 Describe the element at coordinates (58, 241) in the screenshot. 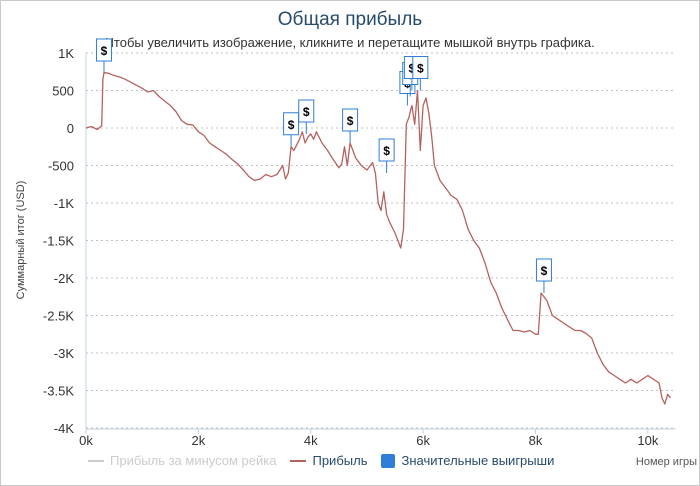

I see `y-tick-label: -1.5K` at that location.